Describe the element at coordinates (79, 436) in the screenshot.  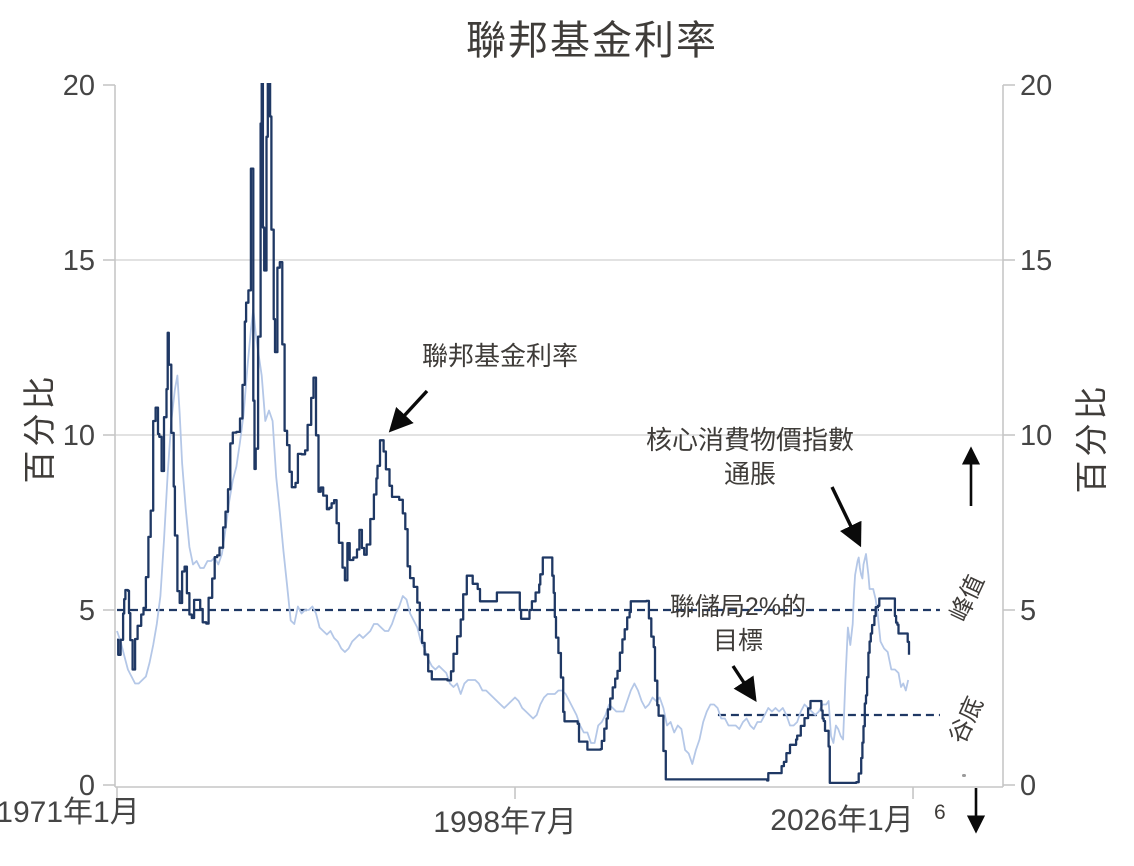
I see `y-axis-tick-label-left: 10` at that location.